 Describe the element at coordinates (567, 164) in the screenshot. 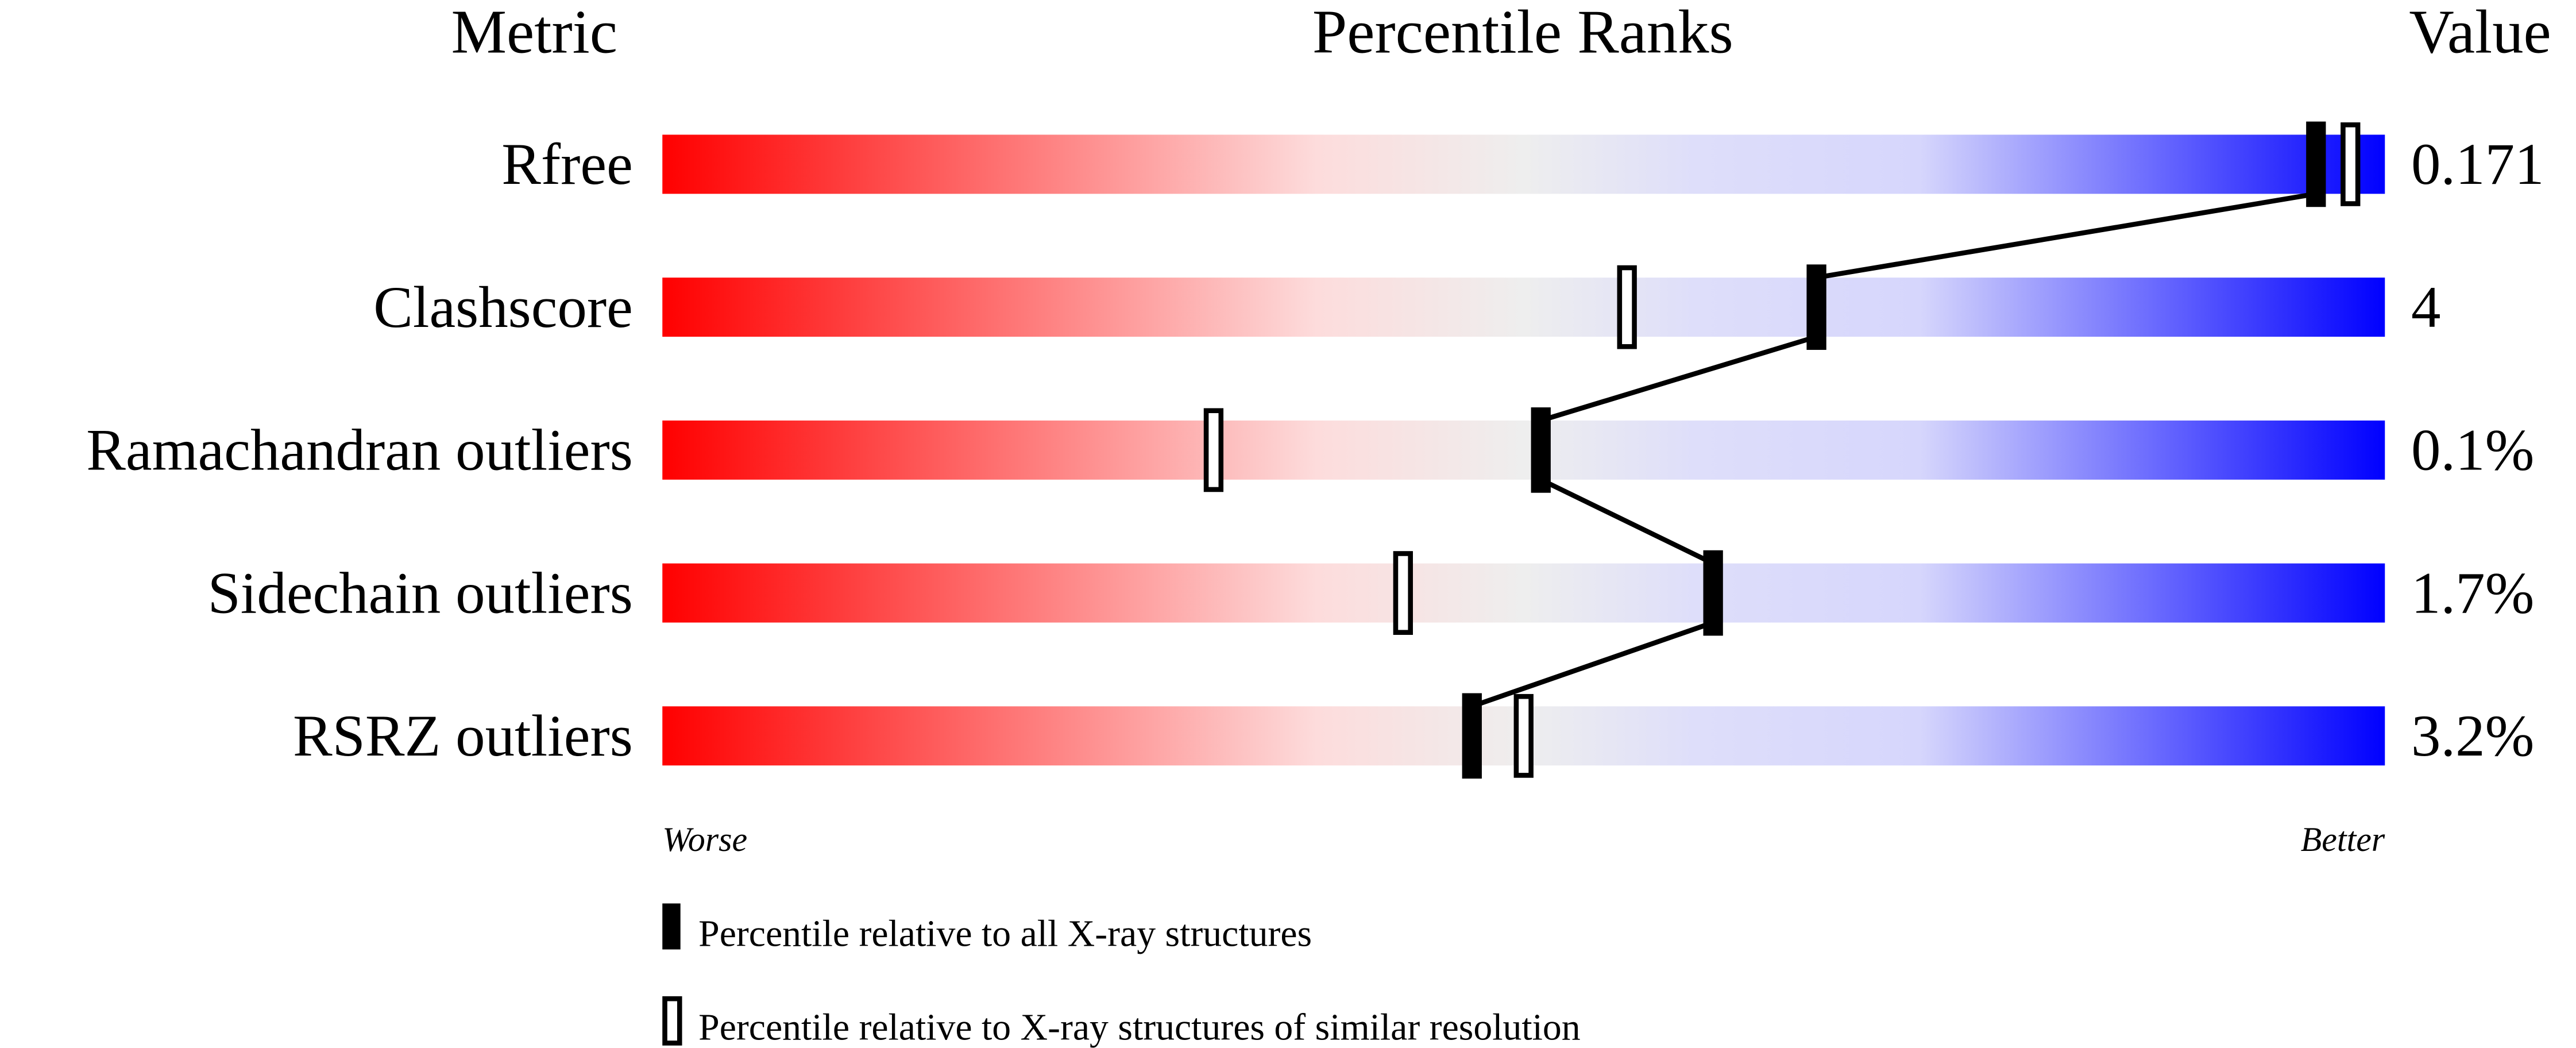

I see `metric-label: Rfree` at that location.